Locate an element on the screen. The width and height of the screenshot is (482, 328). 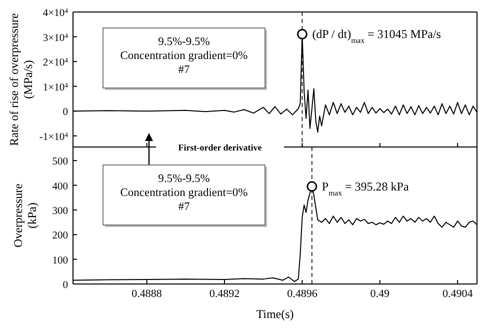
x-tick-label: 0.4888 is located at coordinates (147, 294).